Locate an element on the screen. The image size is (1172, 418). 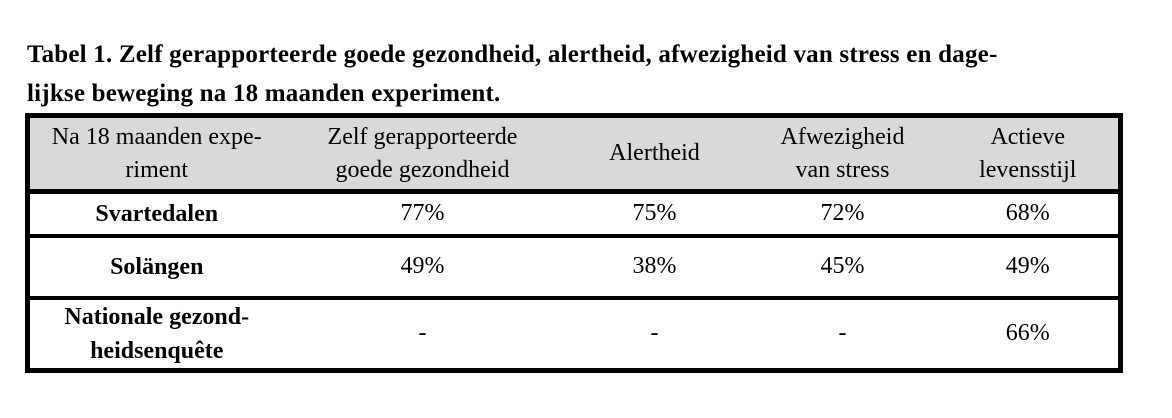
row-label: Nationale gezond- heidsenquête is located at coordinates (155, 332).